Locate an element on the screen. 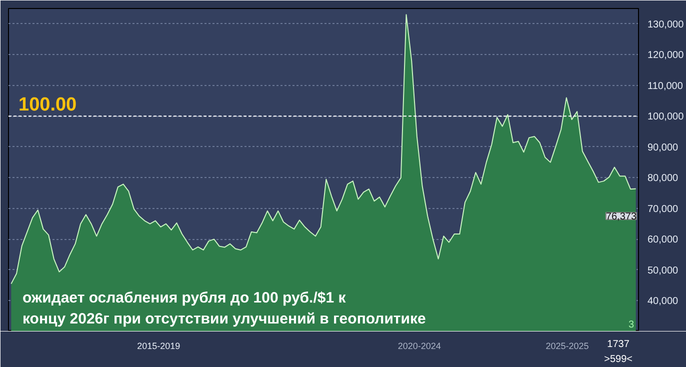  y-tick-label: 100,000 is located at coordinates (666, 117).